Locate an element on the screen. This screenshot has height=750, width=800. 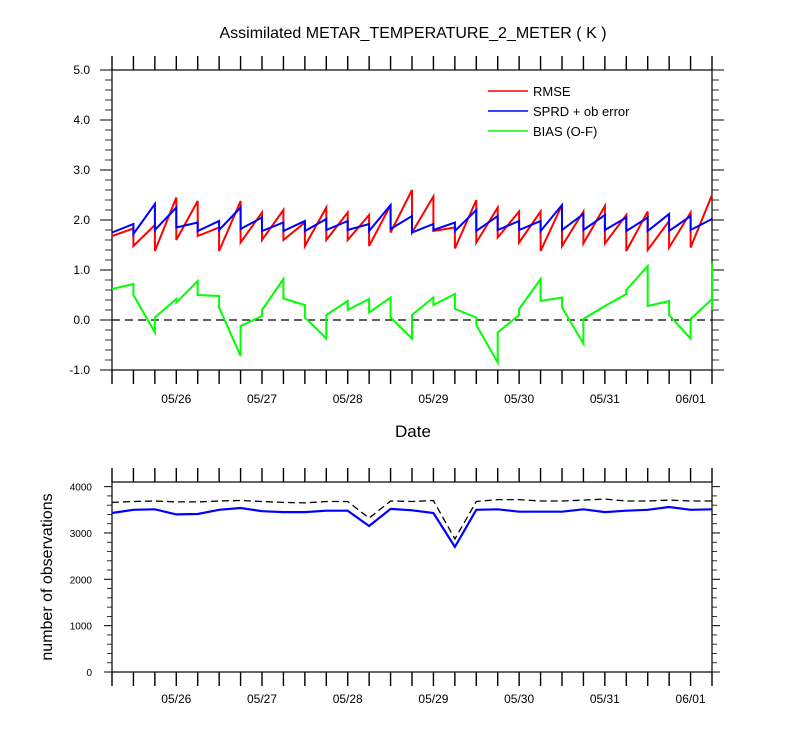
x-axis-title: Date is located at coordinates (413, 431).